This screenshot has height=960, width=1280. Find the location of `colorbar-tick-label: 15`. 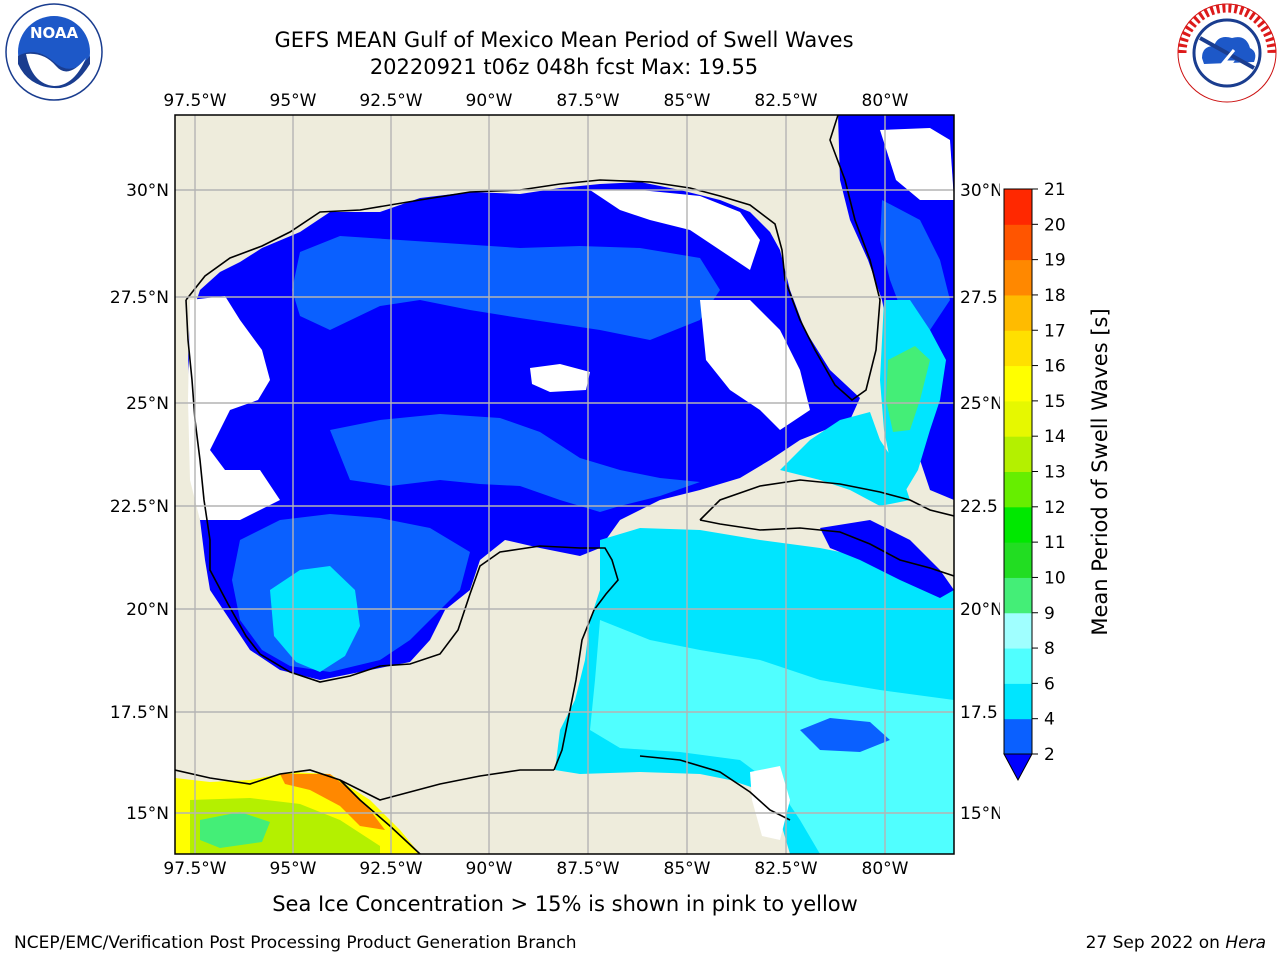

colorbar-tick-label: 15 is located at coordinates (1055, 402).